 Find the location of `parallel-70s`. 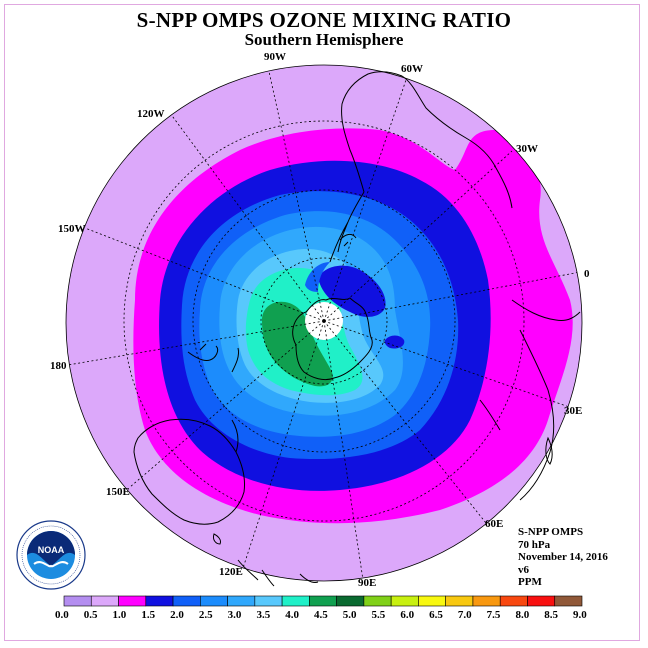

parallel-70s is located at coordinates (324, 321).